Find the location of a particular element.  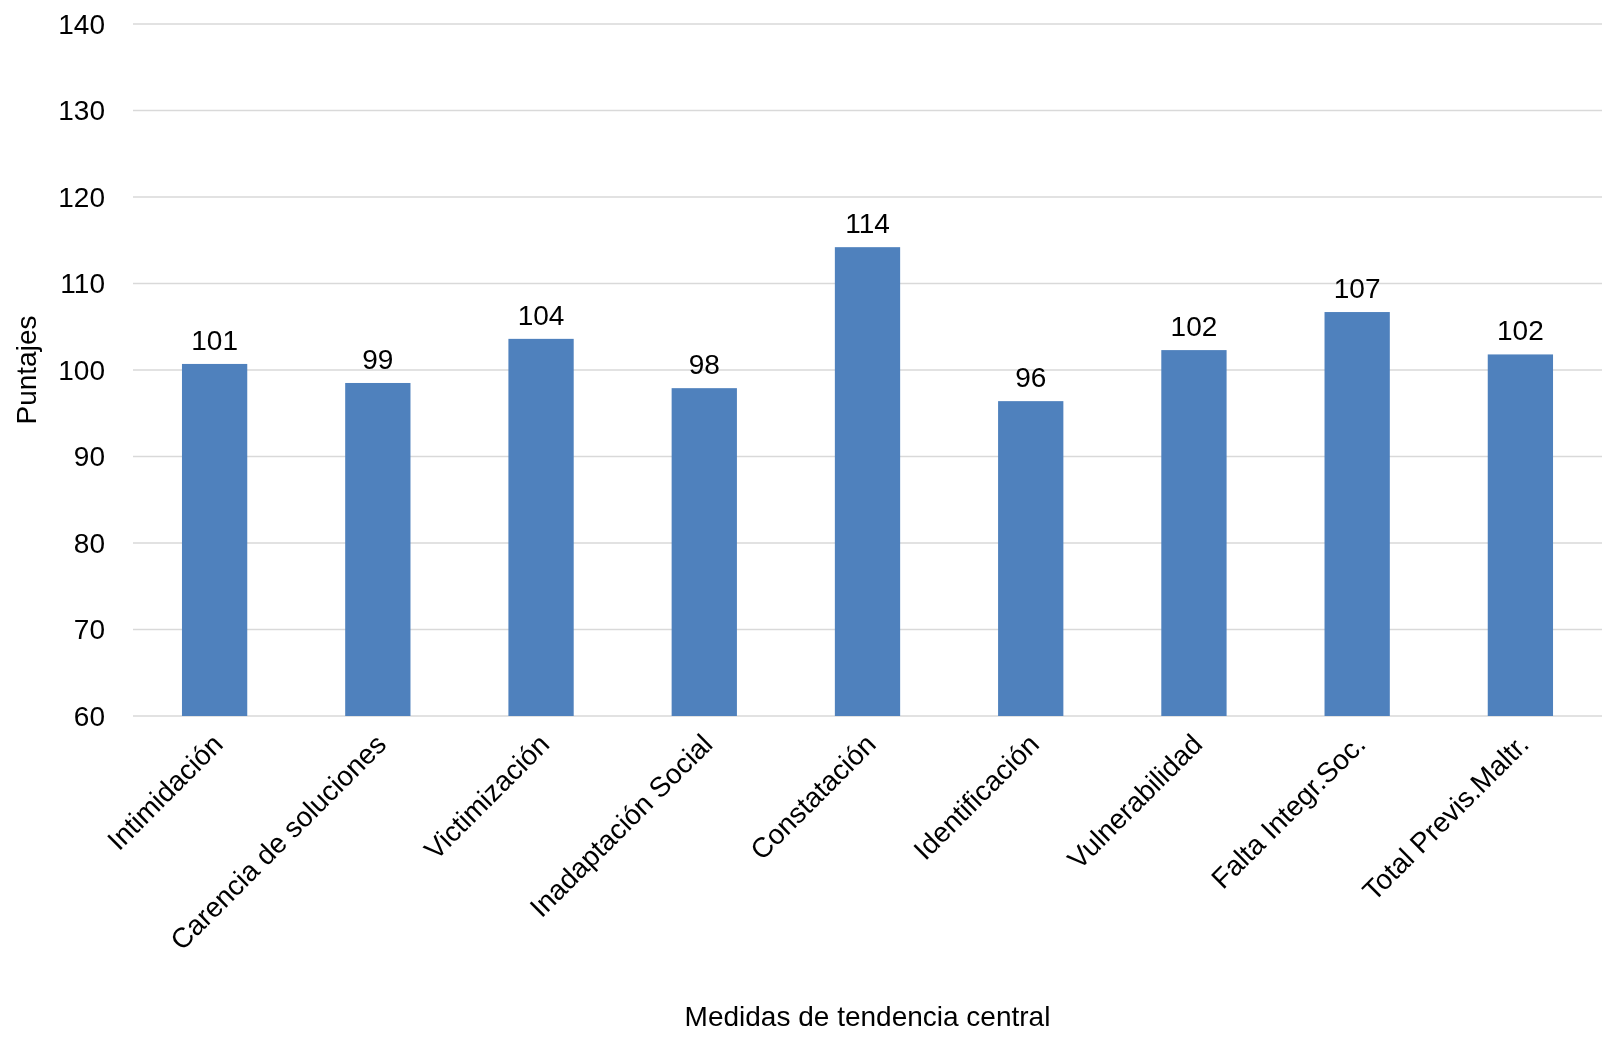

data-label: 114 is located at coordinates (867, 224).